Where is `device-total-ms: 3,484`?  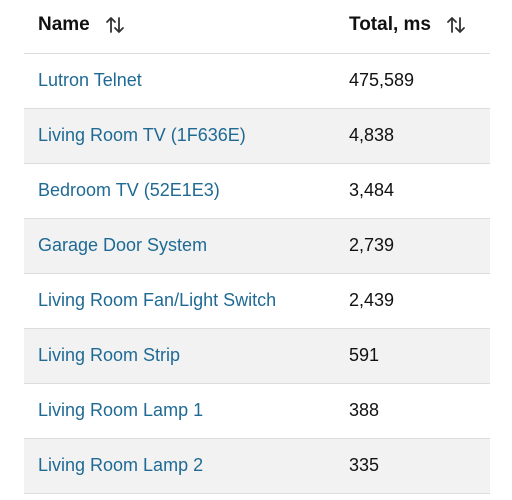
device-total-ms: 3,484 is located at coordinates (372, 190).